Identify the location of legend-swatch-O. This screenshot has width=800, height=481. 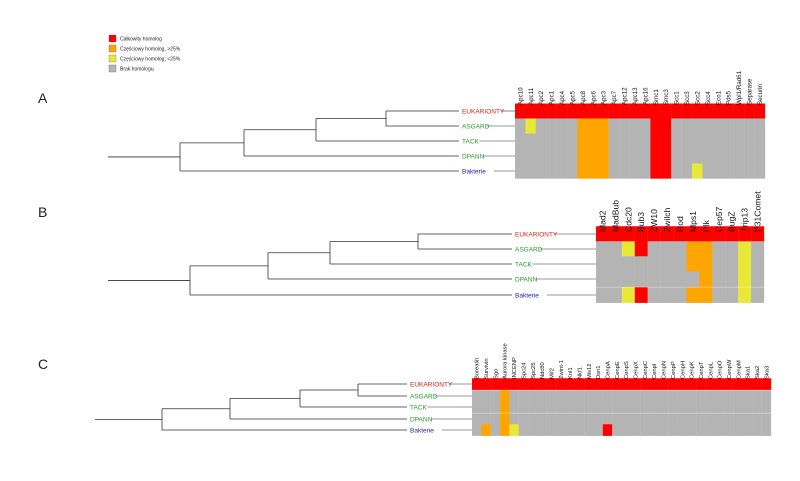
(112, 48).